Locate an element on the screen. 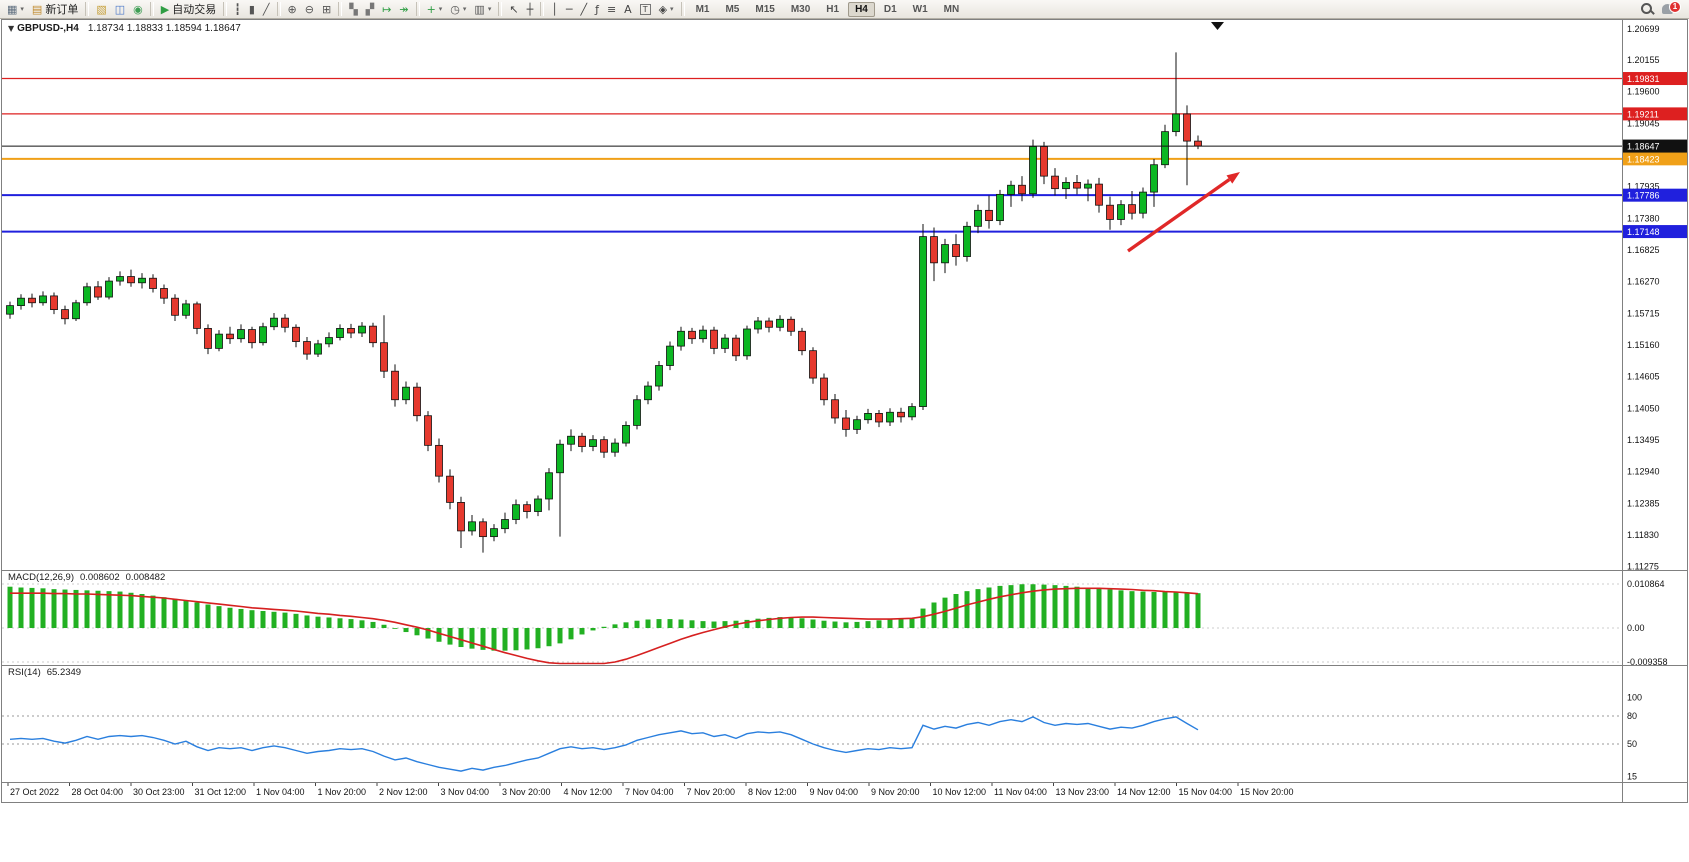 This screenshot has height=862, width=1689. timeframe-w1-button: W1 is located at coordinates (920, 9).